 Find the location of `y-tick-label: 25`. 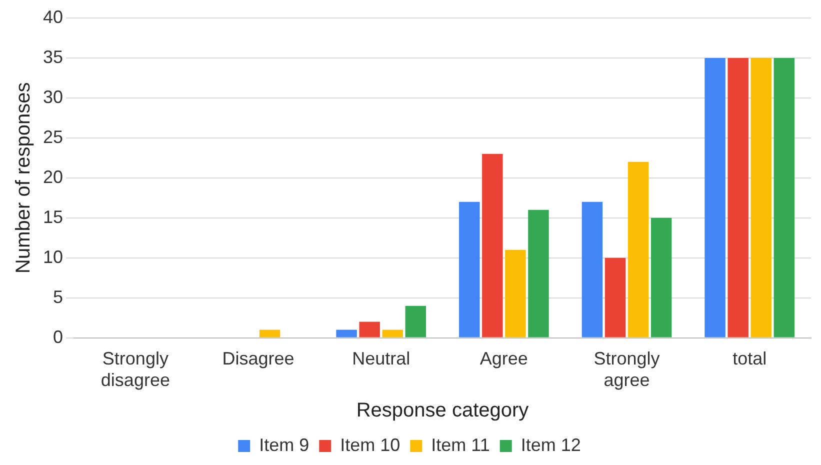

y-tick-label: 25 is located at coordinates (53, 136).